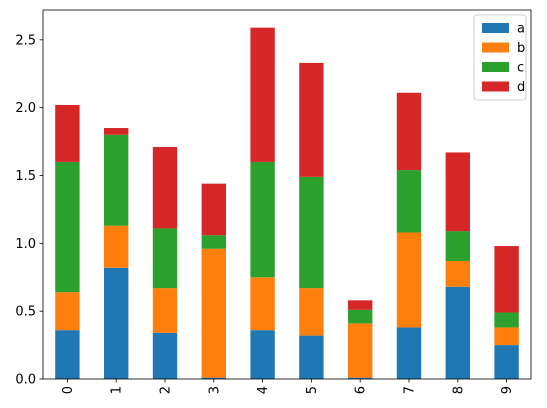  I want to click on legend-swatch-b, so click(495, 47).